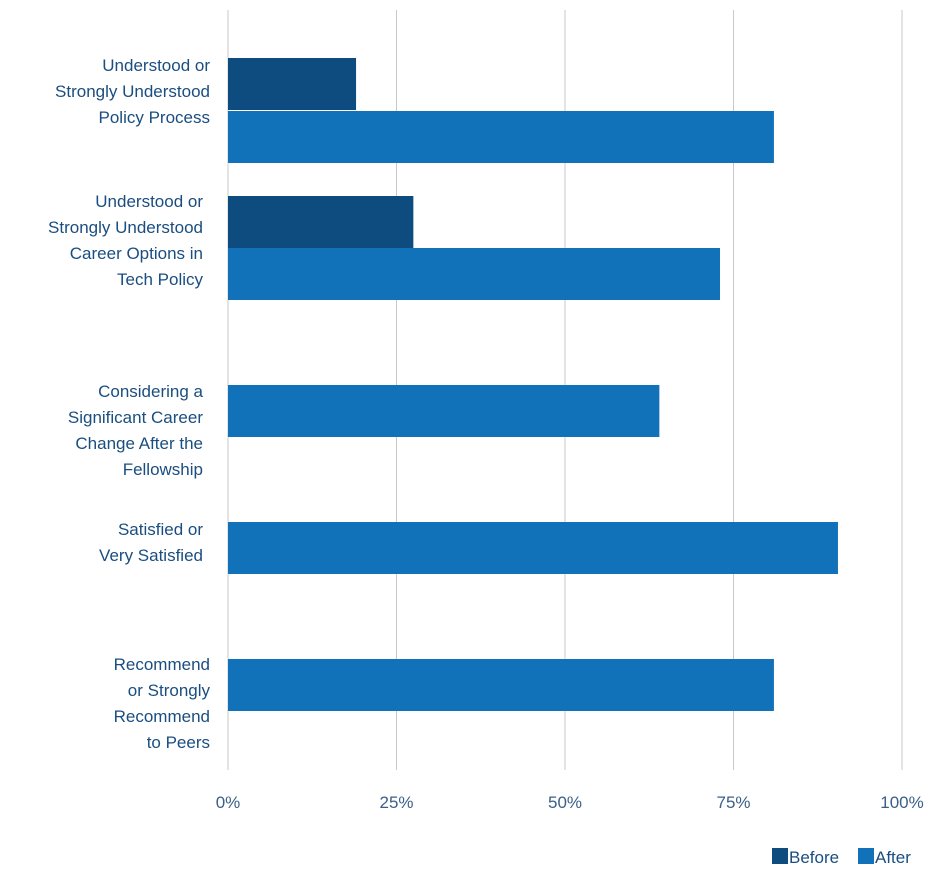  I want to click on category-label-4-line-2: Very Satisfied, so click(151, 555).